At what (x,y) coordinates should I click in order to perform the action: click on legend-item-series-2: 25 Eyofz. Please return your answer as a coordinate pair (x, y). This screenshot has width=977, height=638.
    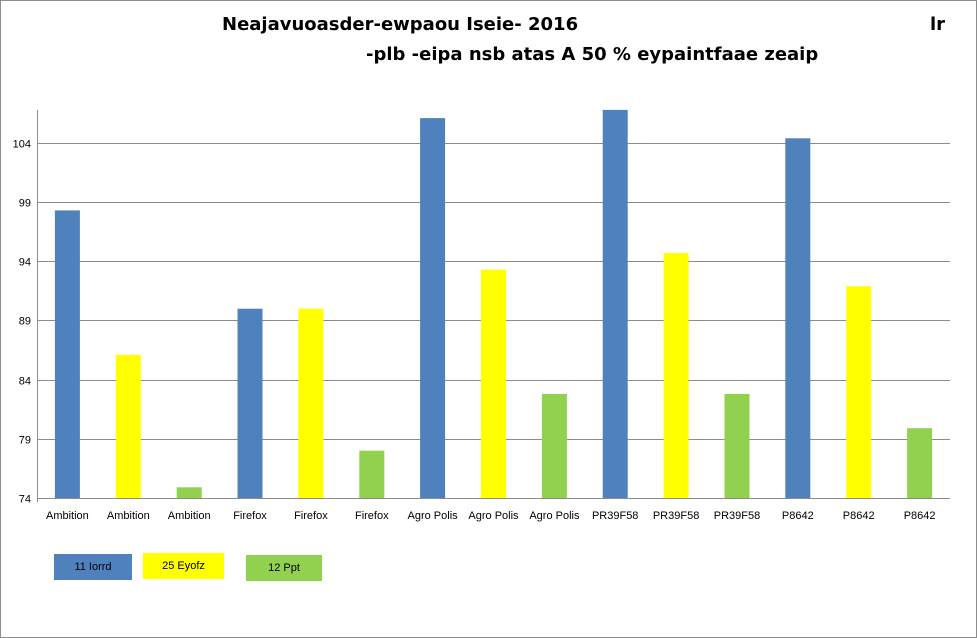
    Looking at the image, I should click on (183, 566).